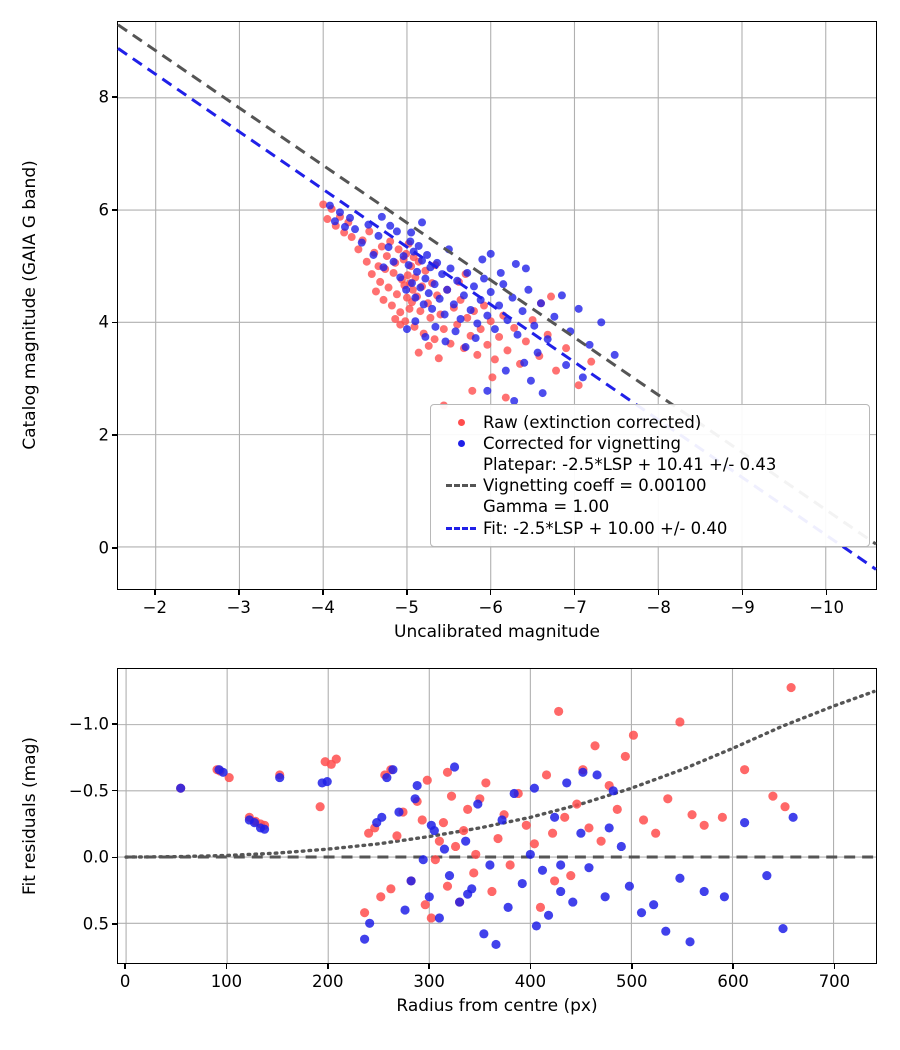  I want to click on x-tick-label: 700, so click(834, 981).